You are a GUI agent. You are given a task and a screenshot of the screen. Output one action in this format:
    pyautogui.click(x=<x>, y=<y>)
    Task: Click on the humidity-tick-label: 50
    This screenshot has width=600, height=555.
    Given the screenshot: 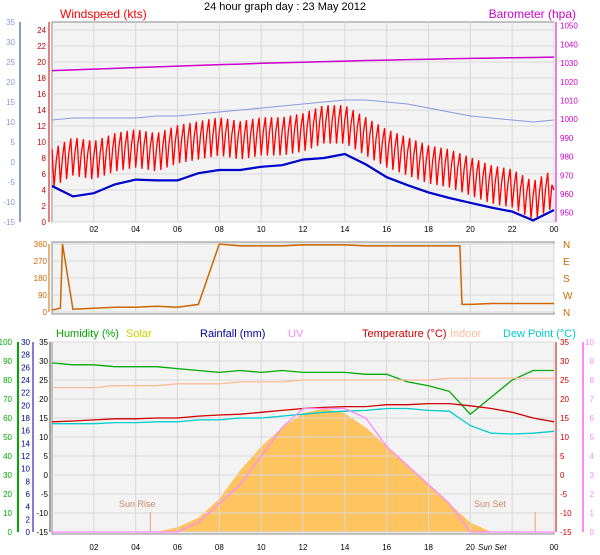 What is the action you would take?
    pyautogui.click(x=7, y=437)
    